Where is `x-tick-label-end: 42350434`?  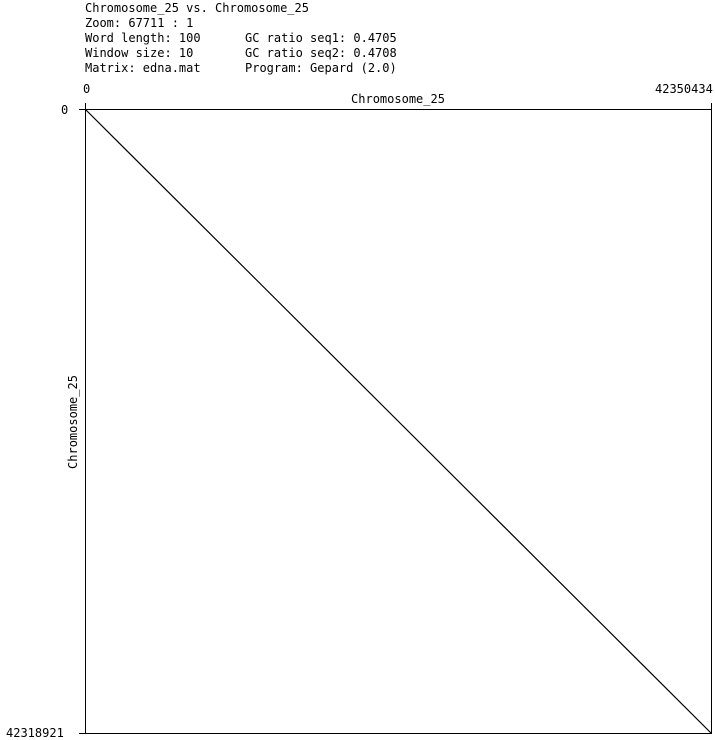
x-tick-label-end: 42350434 is located at coordinates (684, 89).